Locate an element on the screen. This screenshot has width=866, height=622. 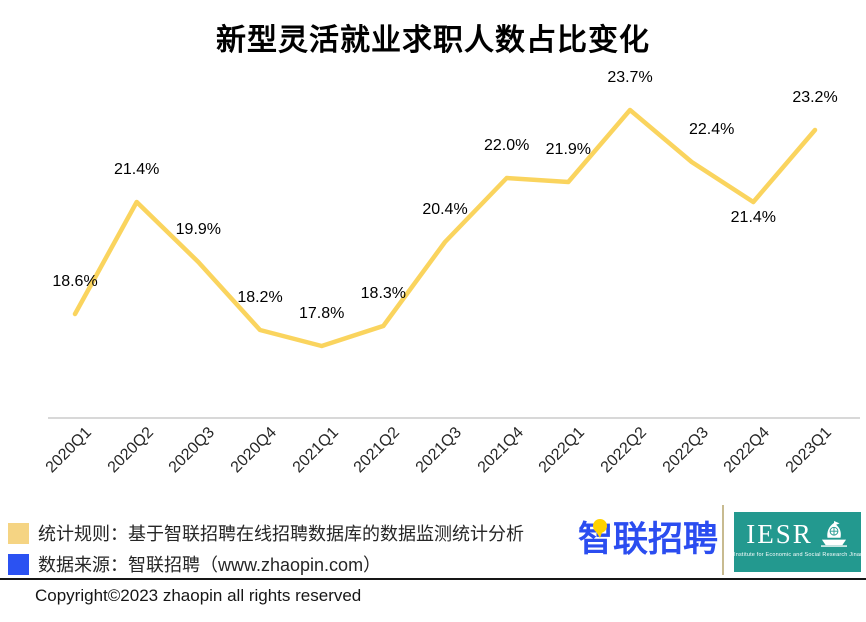
location-pin-icon is located at coordinates (600, 528).